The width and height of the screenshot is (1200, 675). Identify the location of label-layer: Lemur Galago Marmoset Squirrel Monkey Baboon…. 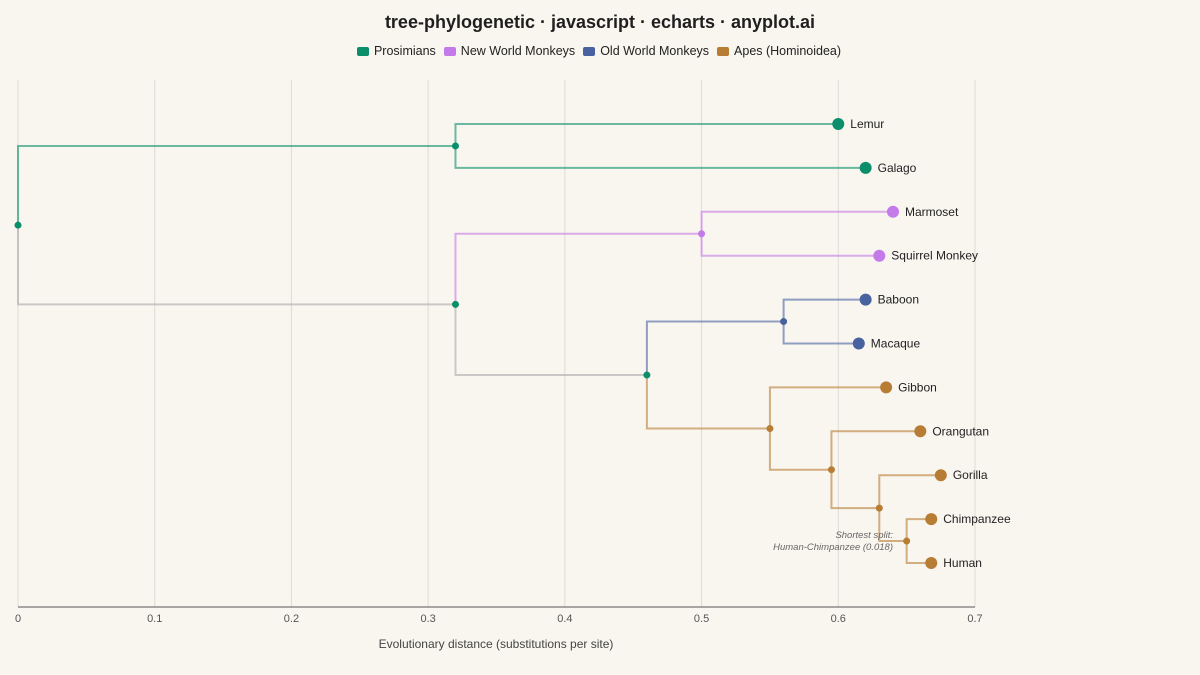
(930, 343).